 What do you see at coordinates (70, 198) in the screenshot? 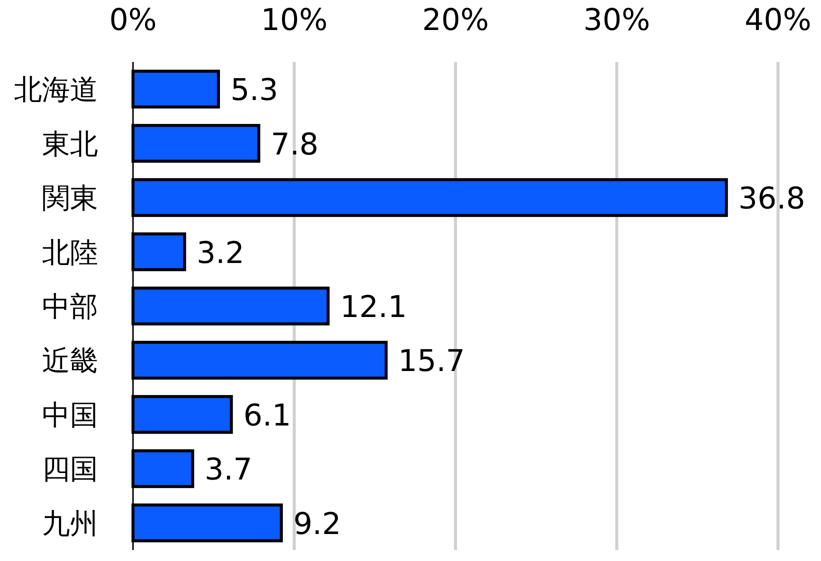
I see `y-tick-label: 関東` at bounding box center [70, 198].